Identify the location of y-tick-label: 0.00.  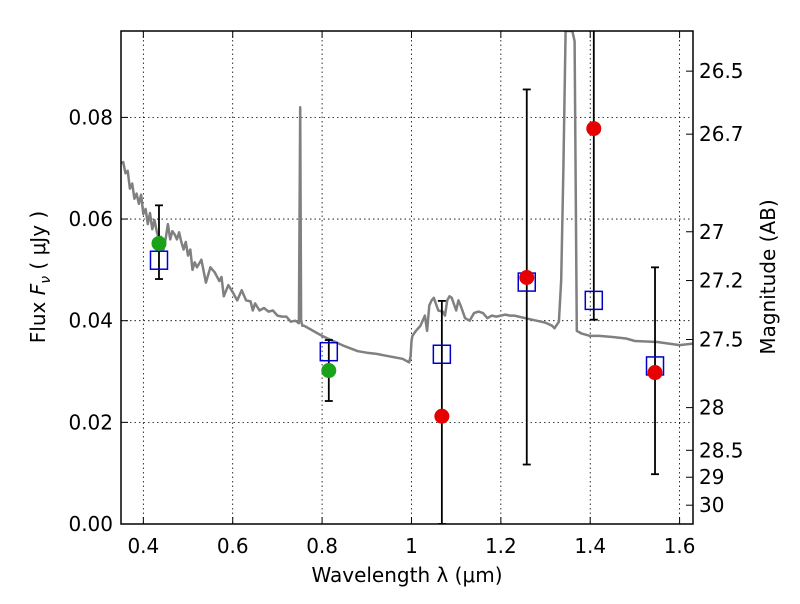
(90, 524).